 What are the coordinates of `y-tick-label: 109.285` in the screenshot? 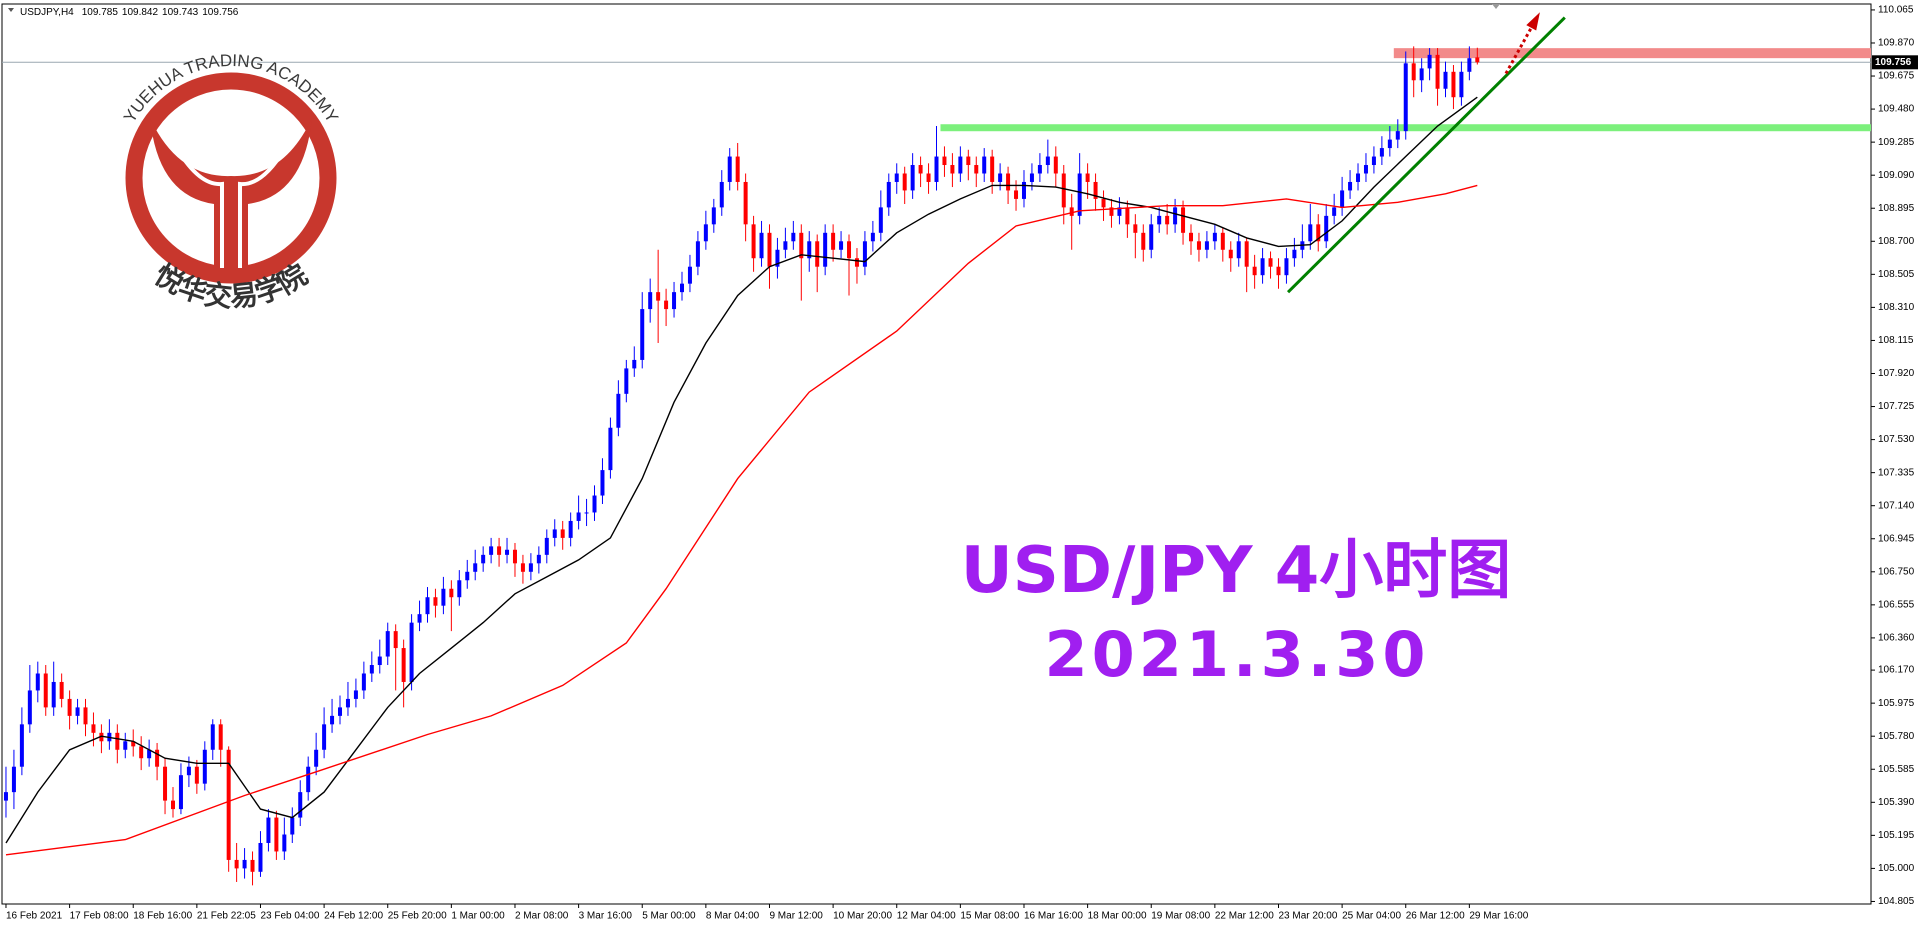 It's located at (1896, 142).